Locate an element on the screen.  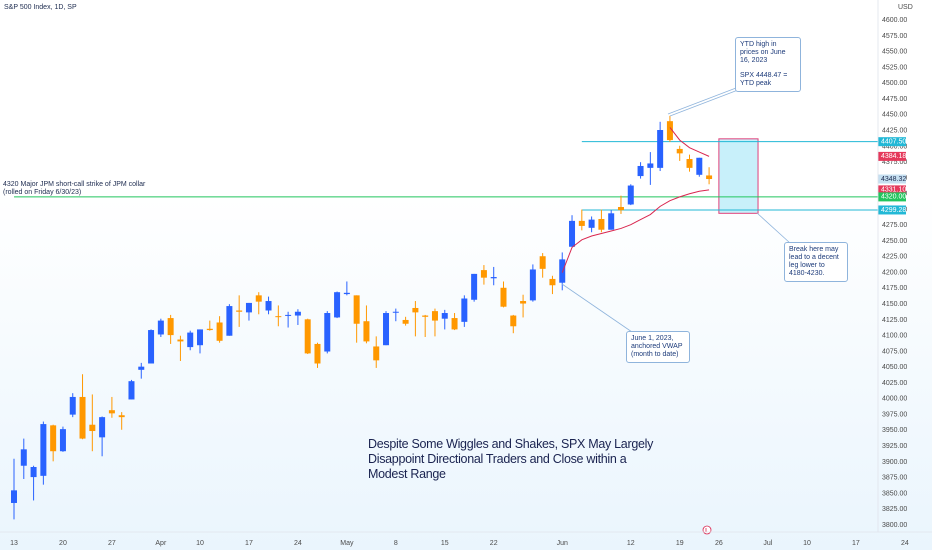
callout-text: SPX 4448.47 = YTD peak is located at coordinates (764, 79).